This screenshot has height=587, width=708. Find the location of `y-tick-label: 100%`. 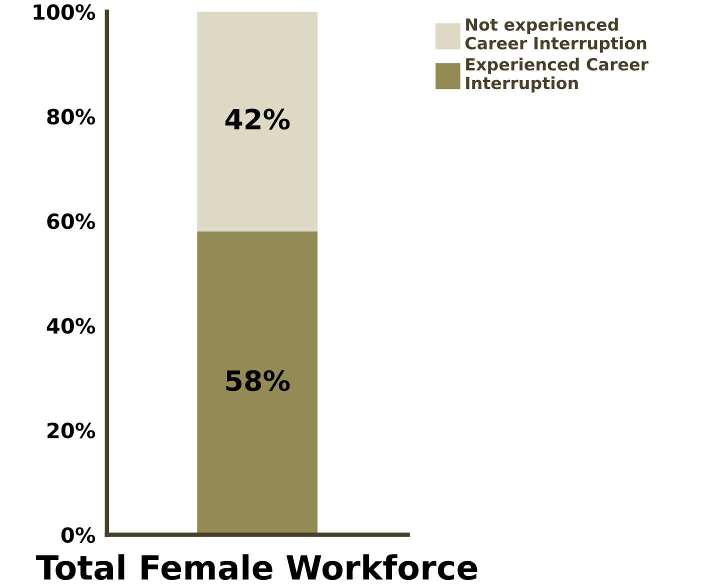

y-tick-label: 100% is located at coordinates (65, 12).